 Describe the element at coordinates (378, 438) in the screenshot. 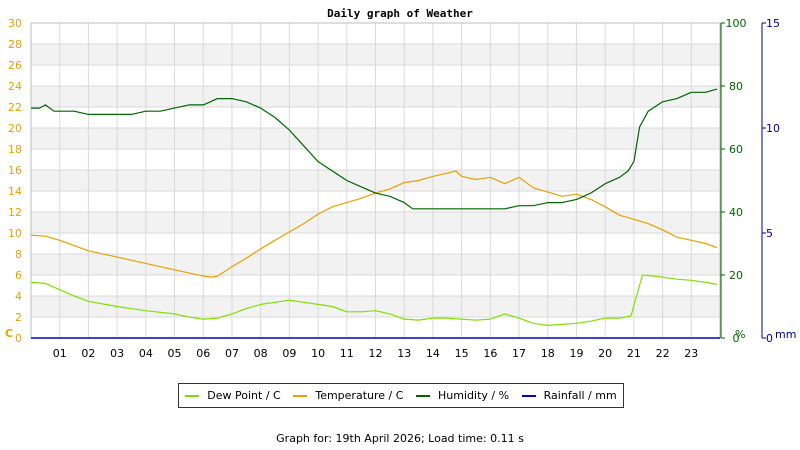

I see `footer-date: 19th April 2026` at that location.